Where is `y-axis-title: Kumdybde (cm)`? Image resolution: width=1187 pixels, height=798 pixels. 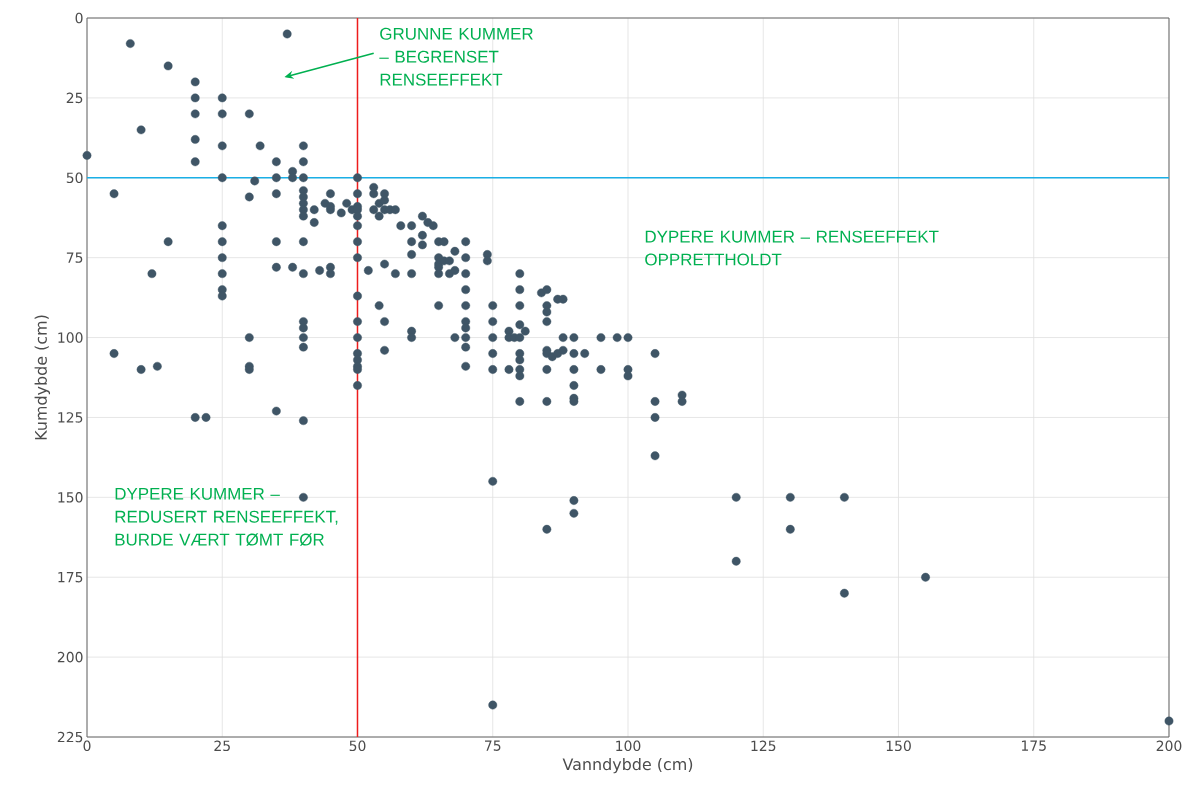 y-axis-title: Kumdybde (cm) is located at coordinates (42, 377).